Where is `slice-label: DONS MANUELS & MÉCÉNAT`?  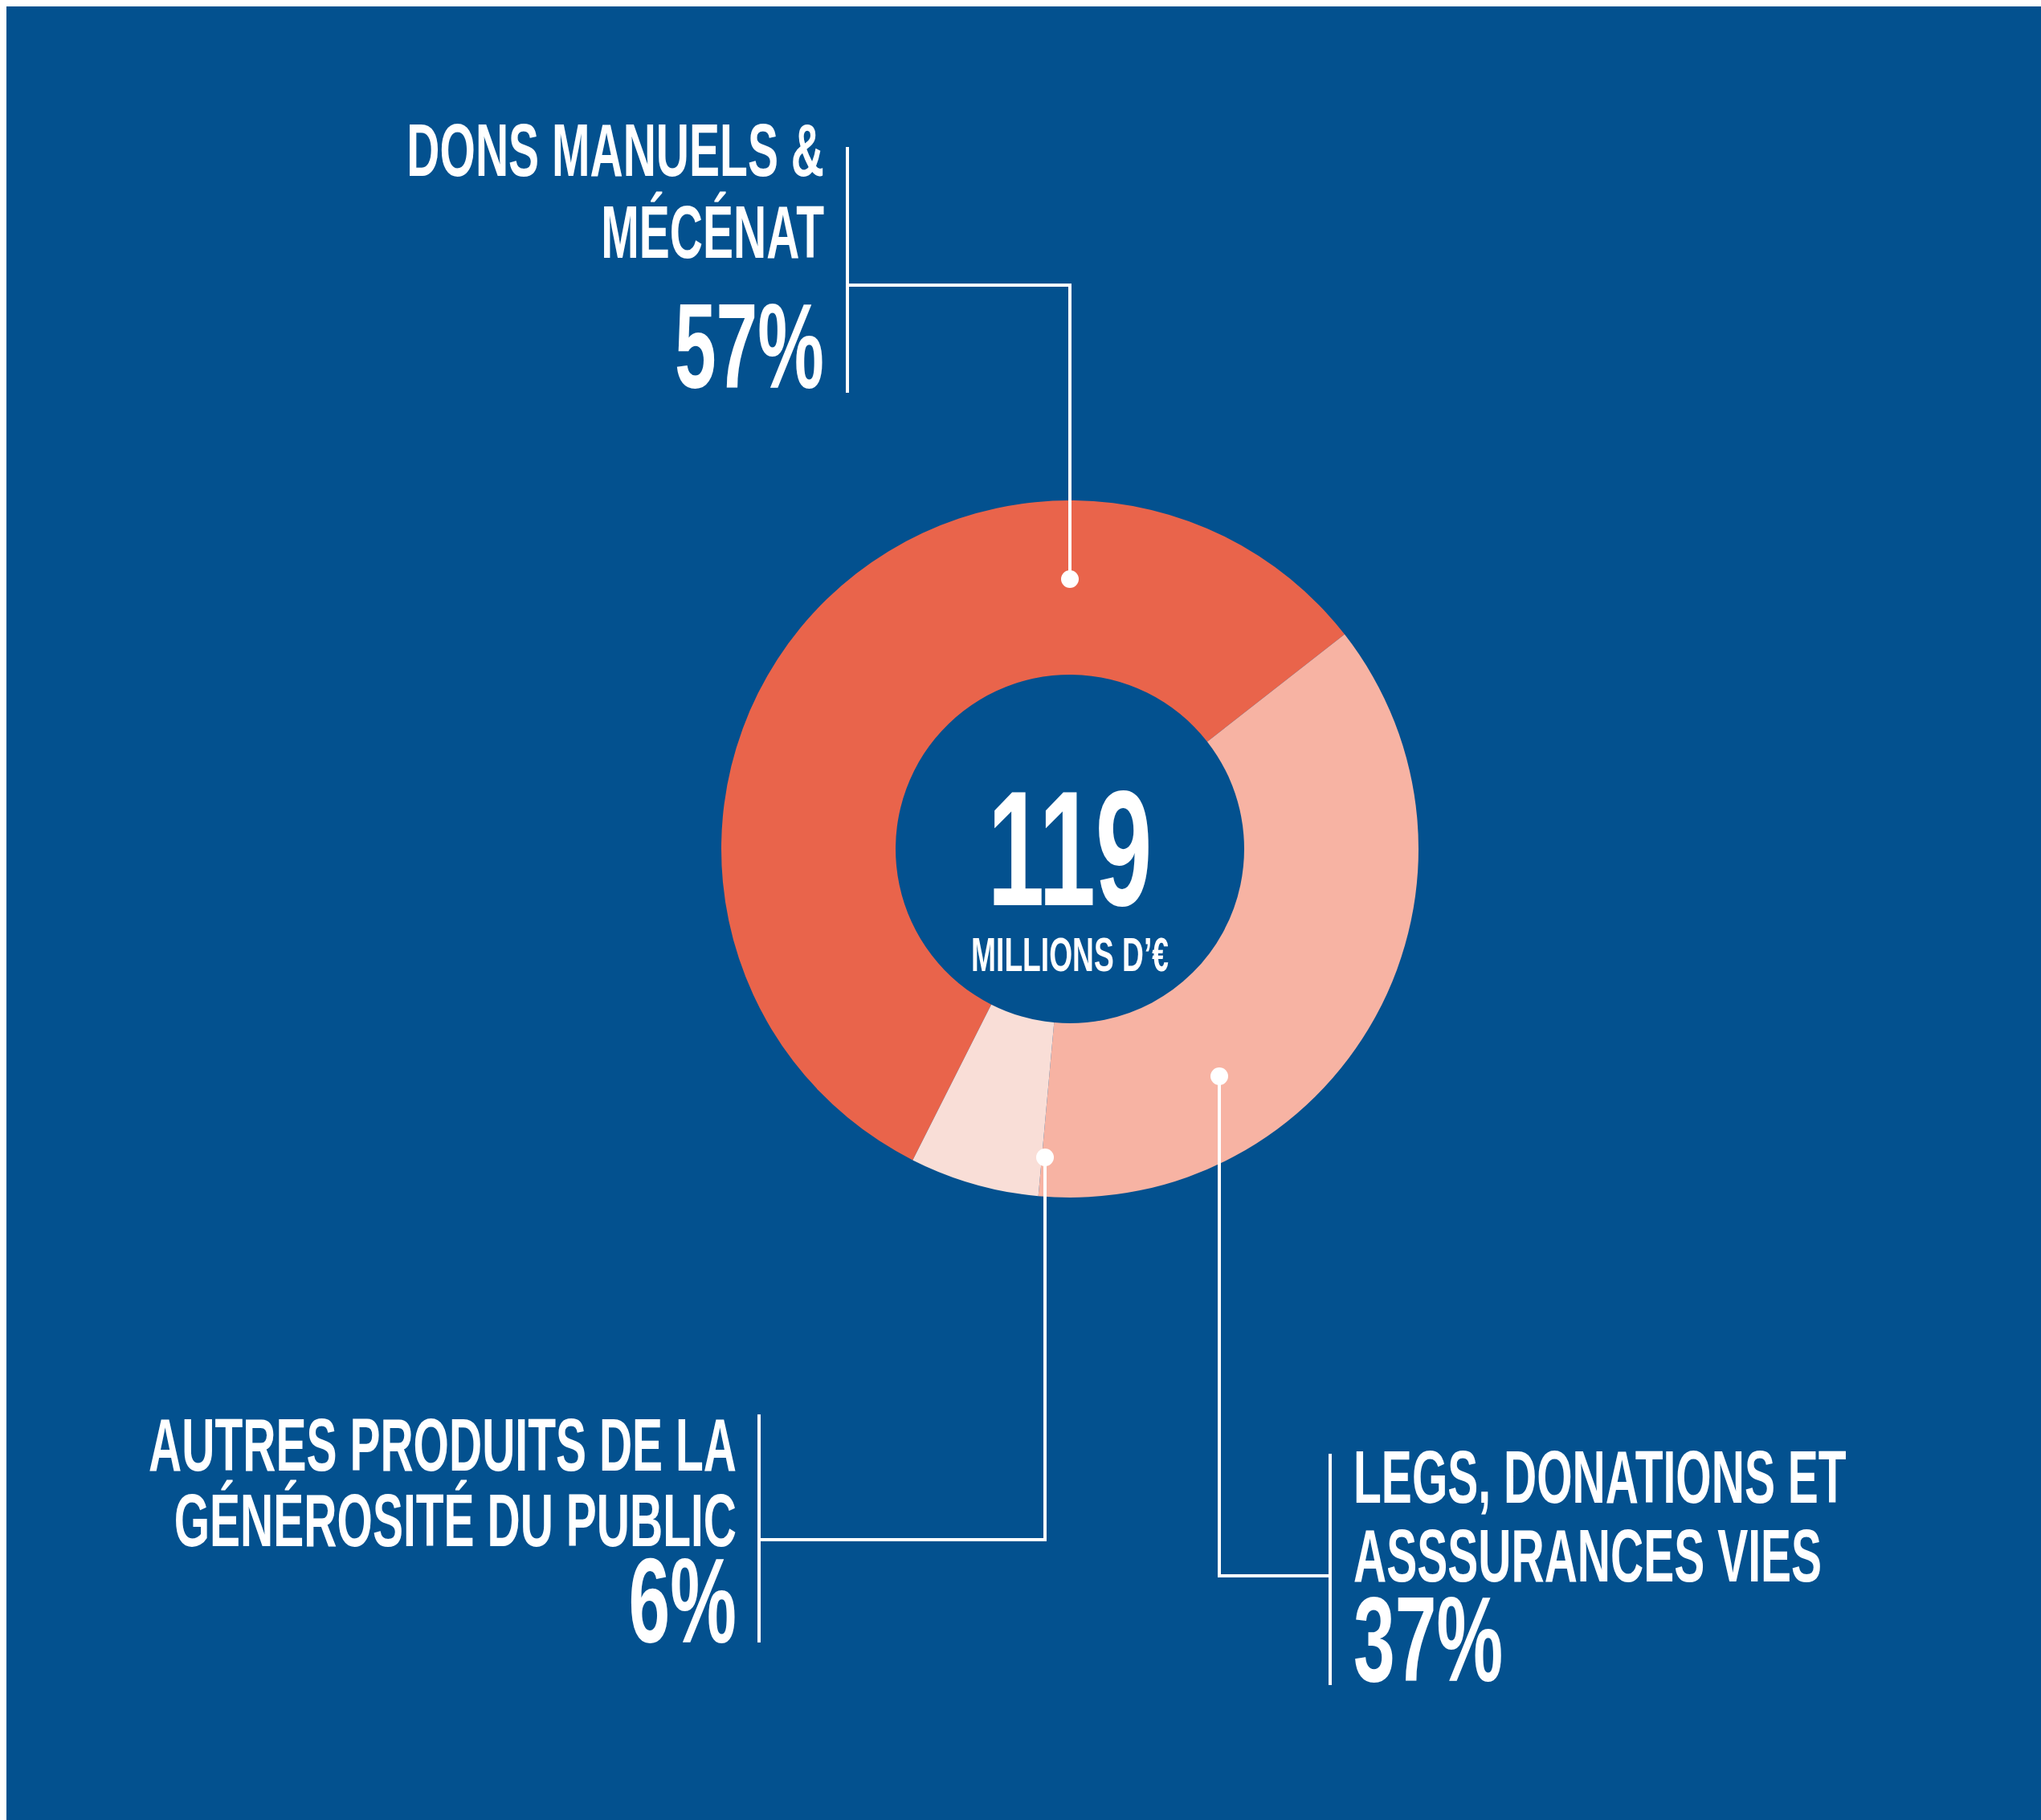
slice-label: DONS MANUELS & MÉCÉNAT is located at coordinates (615, 191).